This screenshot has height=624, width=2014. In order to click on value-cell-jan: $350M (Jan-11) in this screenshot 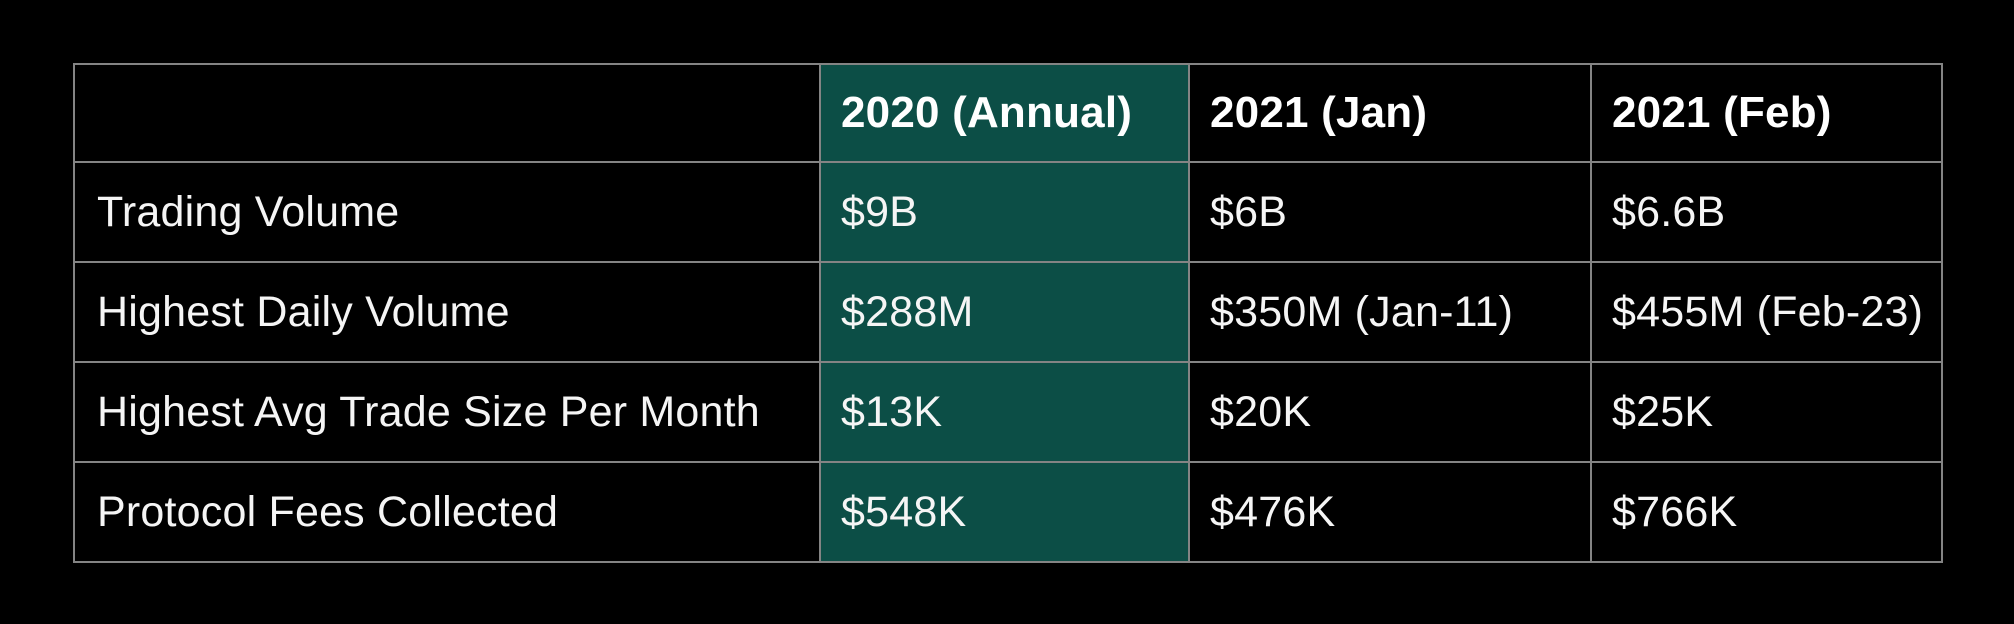, I will do `click(1390, 312)`.